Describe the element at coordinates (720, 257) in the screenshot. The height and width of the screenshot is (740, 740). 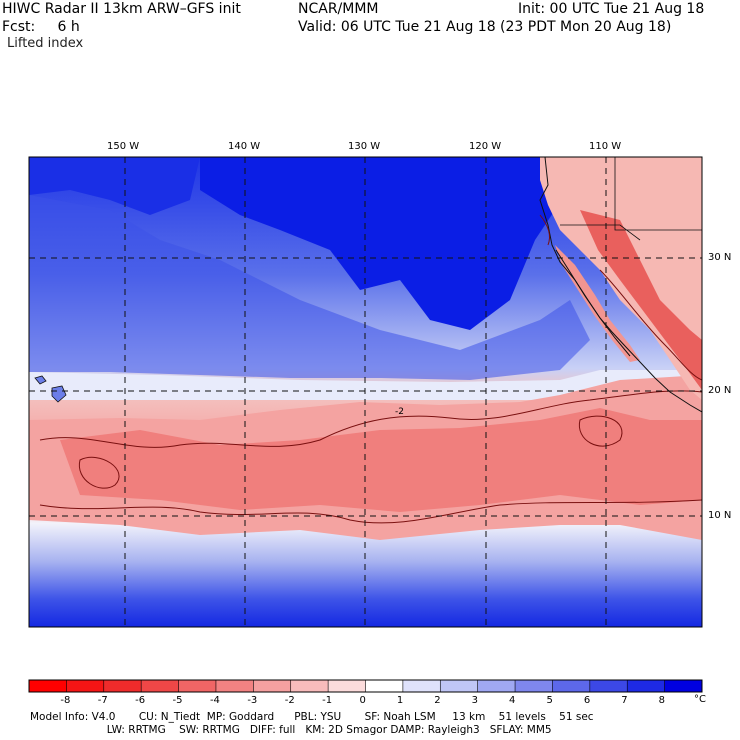
I see `lat-label-30n: 30 N` at that location.